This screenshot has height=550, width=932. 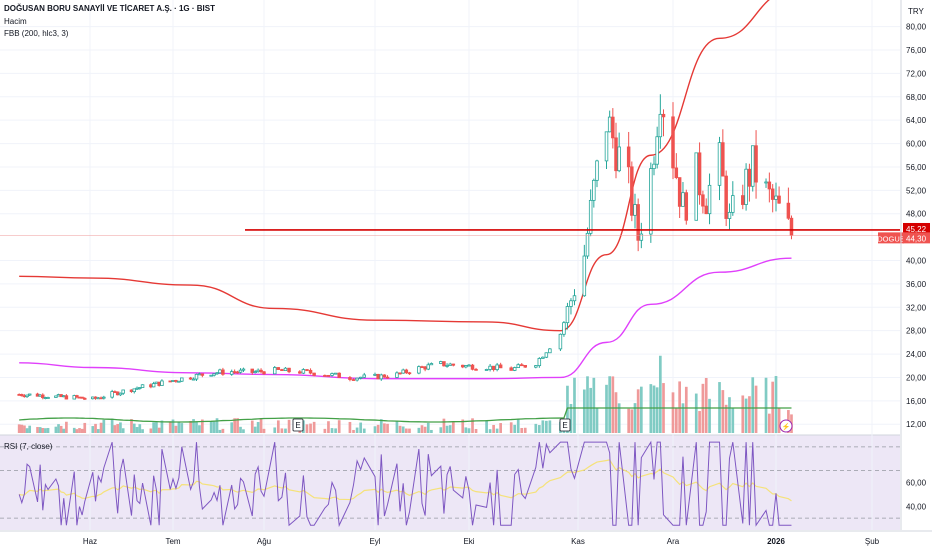 I want to click on earnings-marker, so click(x=565, y=425).